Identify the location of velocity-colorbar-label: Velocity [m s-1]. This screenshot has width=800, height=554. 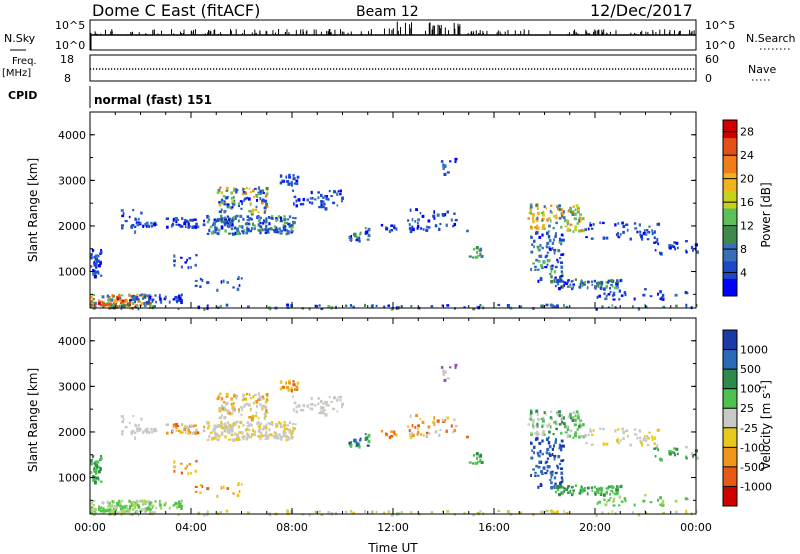
(766, 425).